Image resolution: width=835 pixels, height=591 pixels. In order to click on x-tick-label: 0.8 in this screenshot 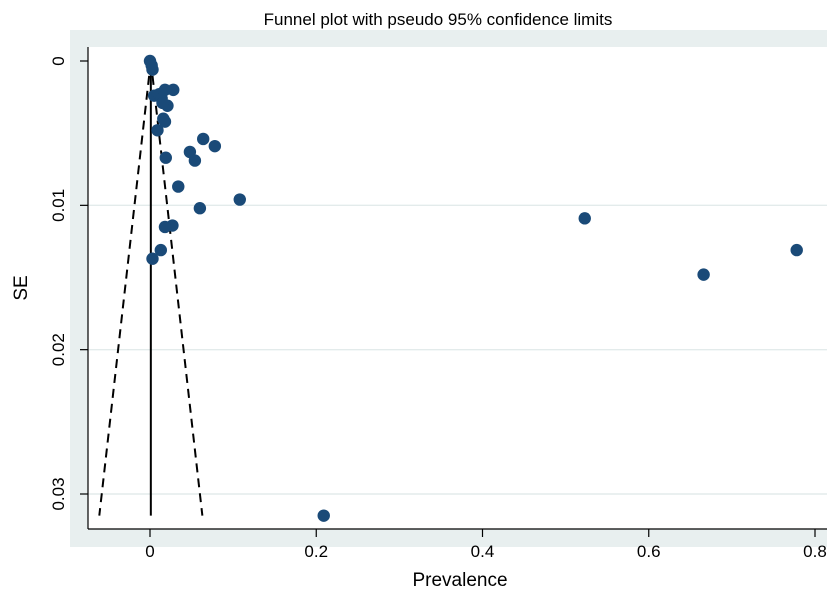, I will do `click(815, 551)`.